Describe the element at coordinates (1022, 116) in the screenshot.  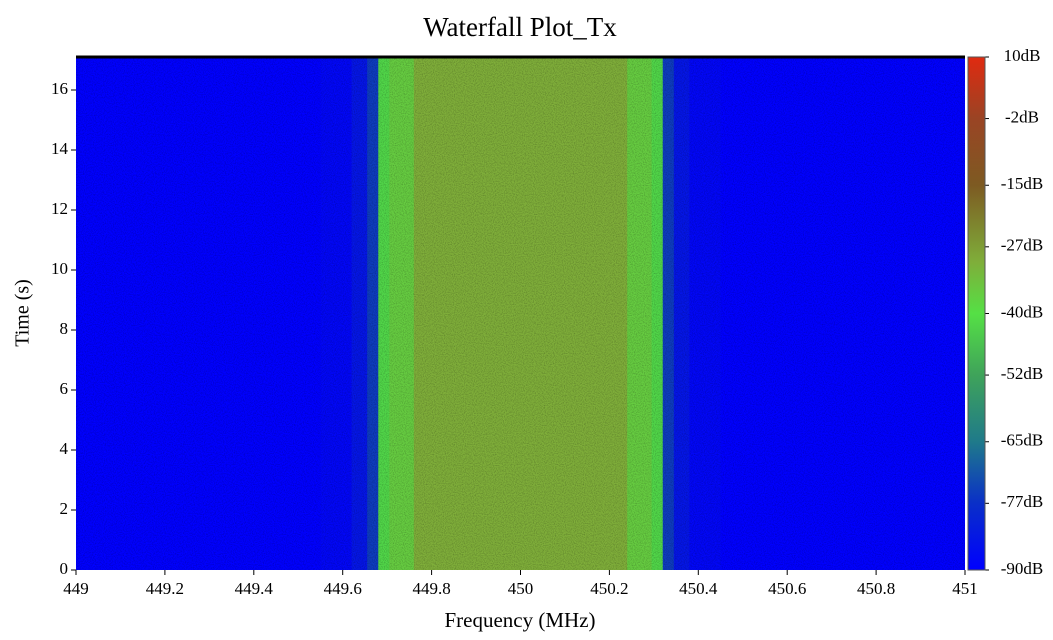
I see `colorbar-tick-label: -2dB` at that location.